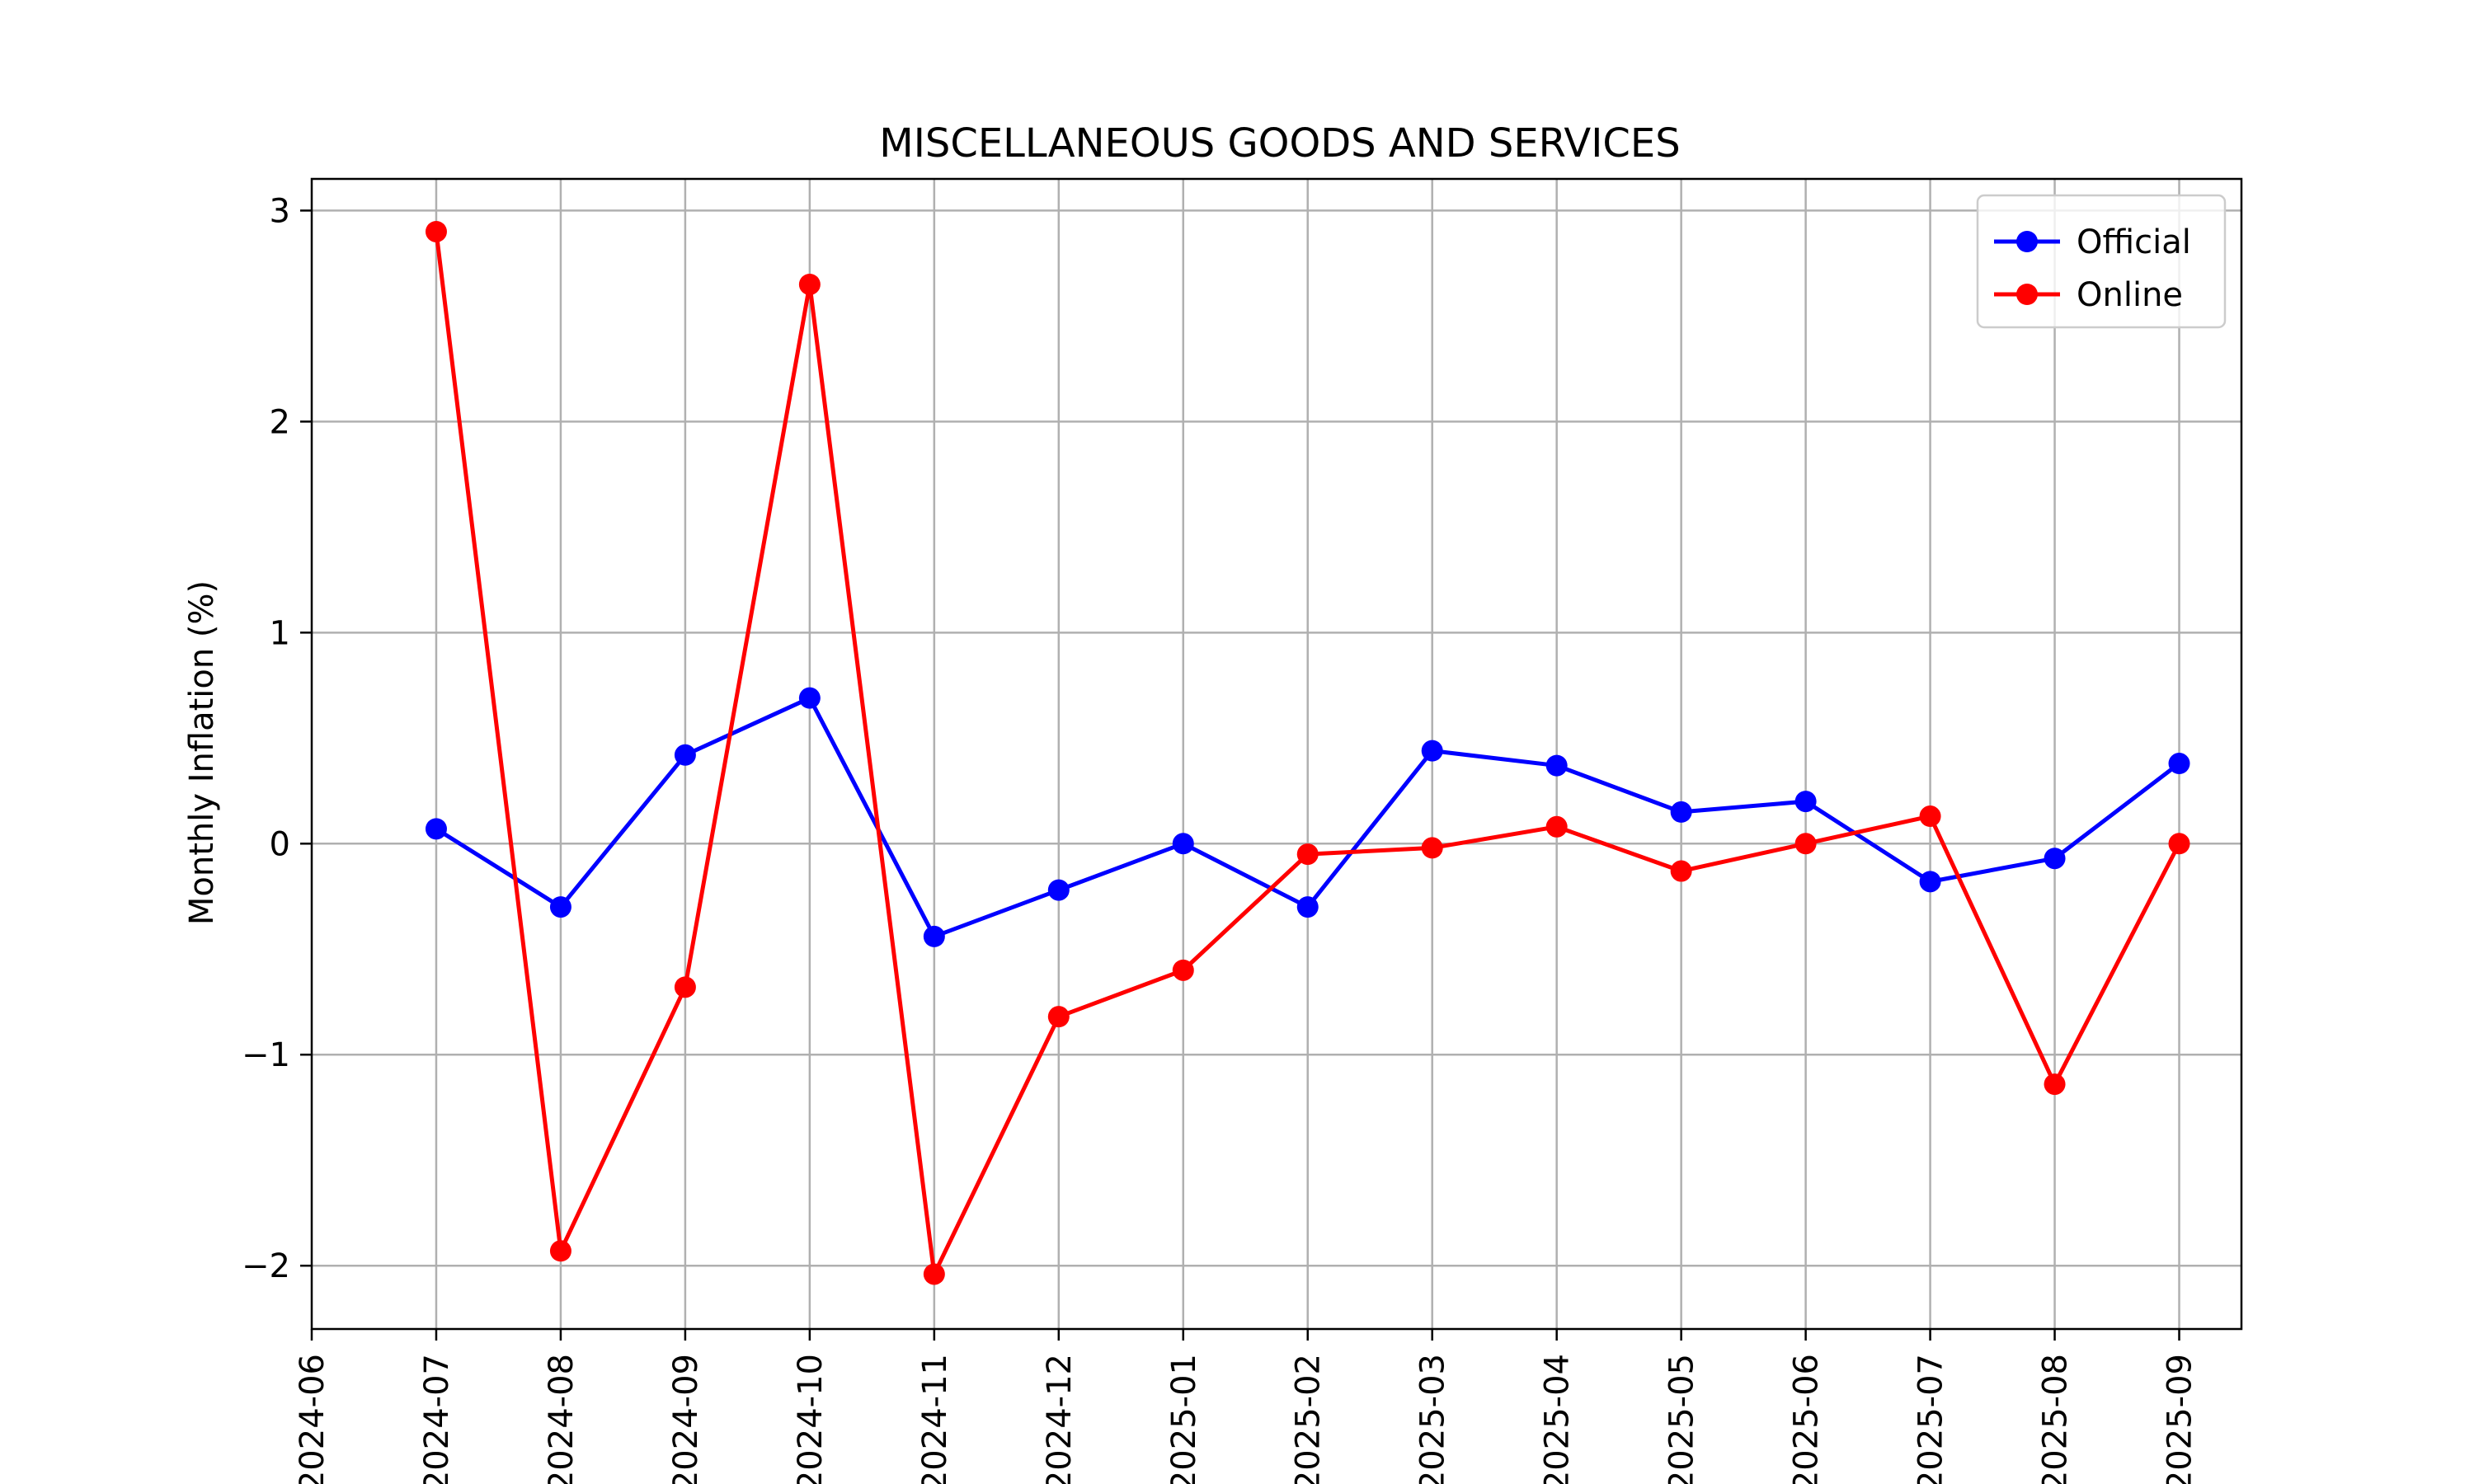 The height and width of the screenshot is (1484, 2474). I want to click on x-tick-label: 2025-02, so click(1309, 1419).